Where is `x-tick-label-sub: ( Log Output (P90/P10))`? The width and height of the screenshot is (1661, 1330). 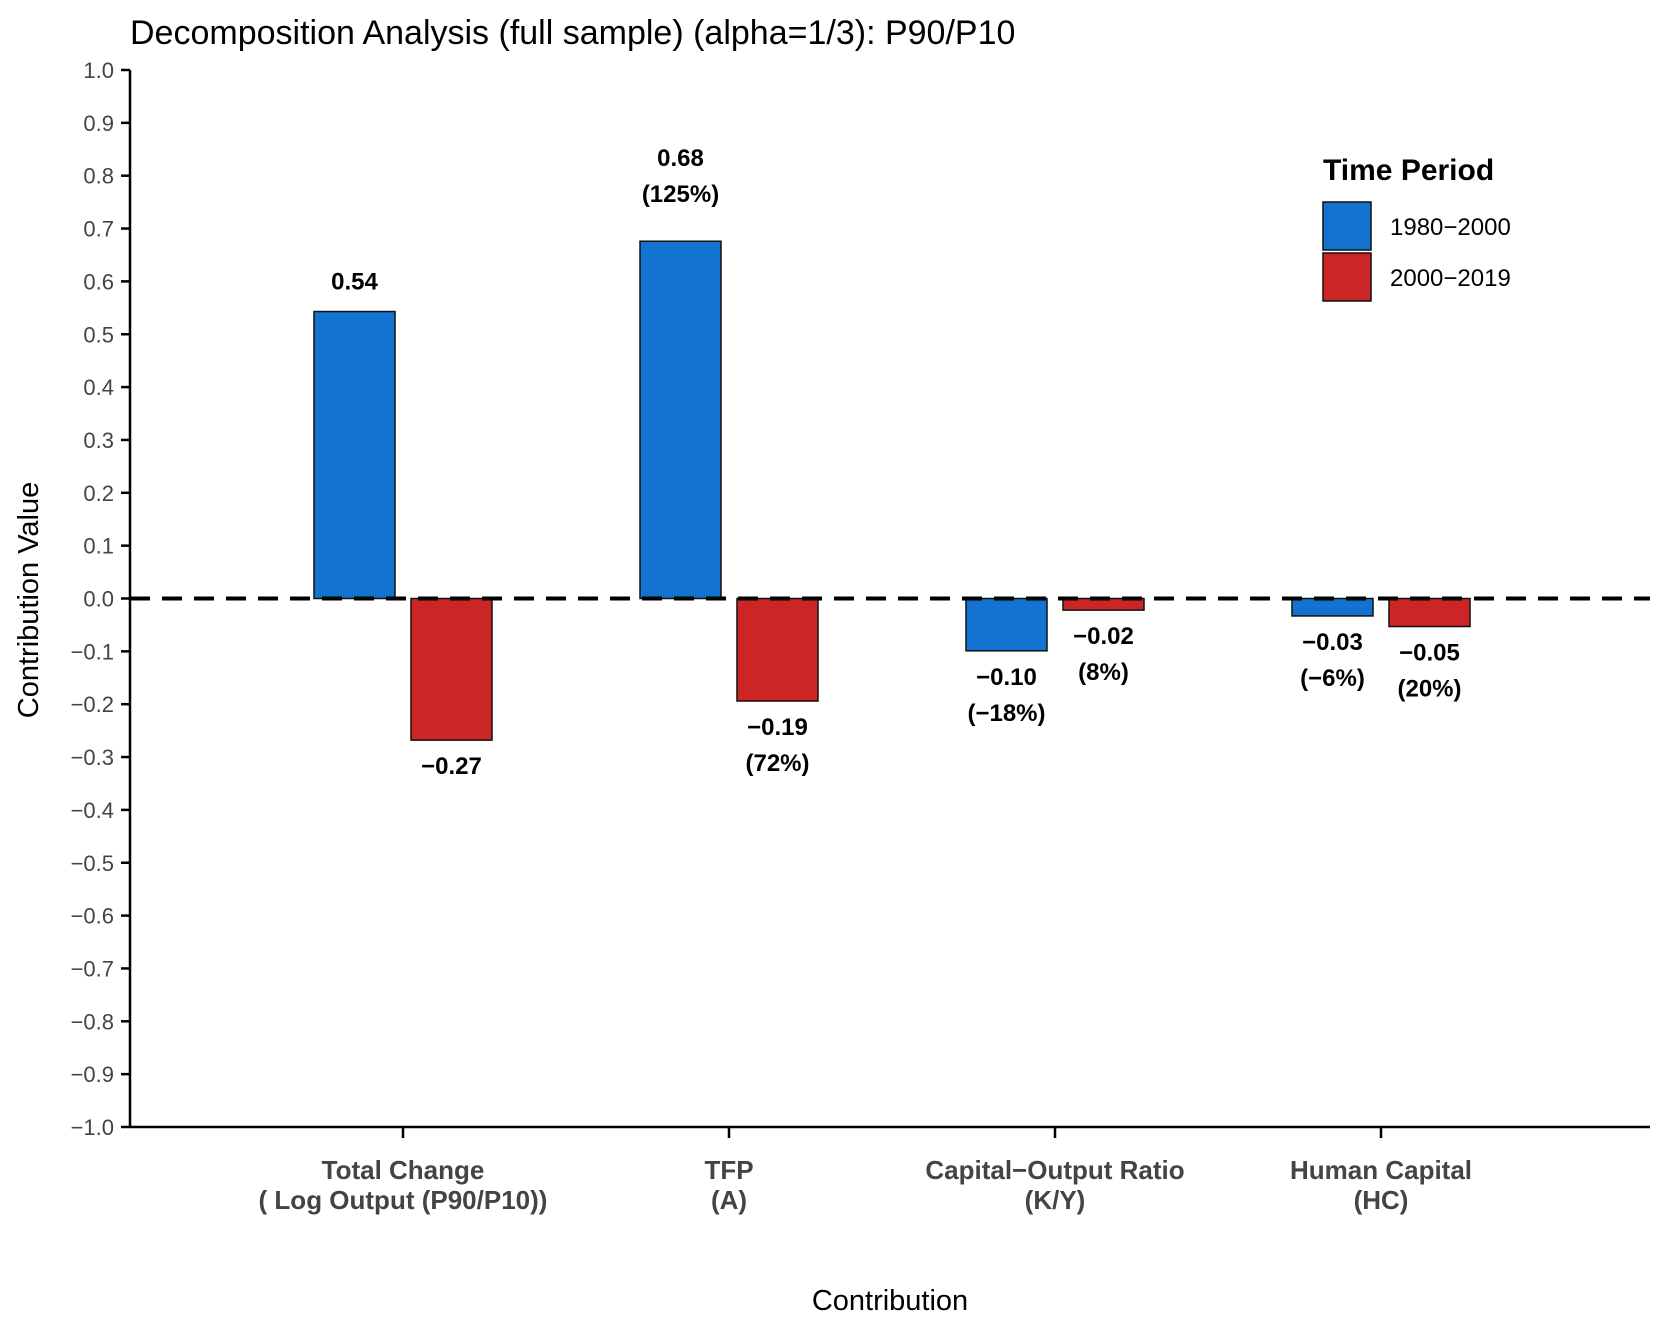 x-tick-label-sub: ( Log Output (P90/P10)) is located at coordinates (403, 1200).